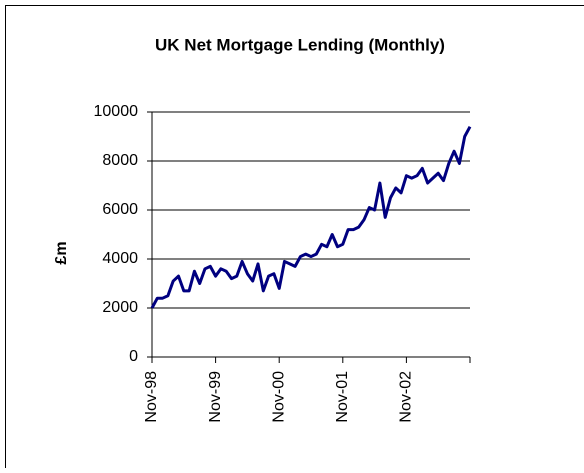  What do you see at coordinates (120, 209) in the screenshot?
I see `y-tick-label: 6000` at bounding box center [120, 209].